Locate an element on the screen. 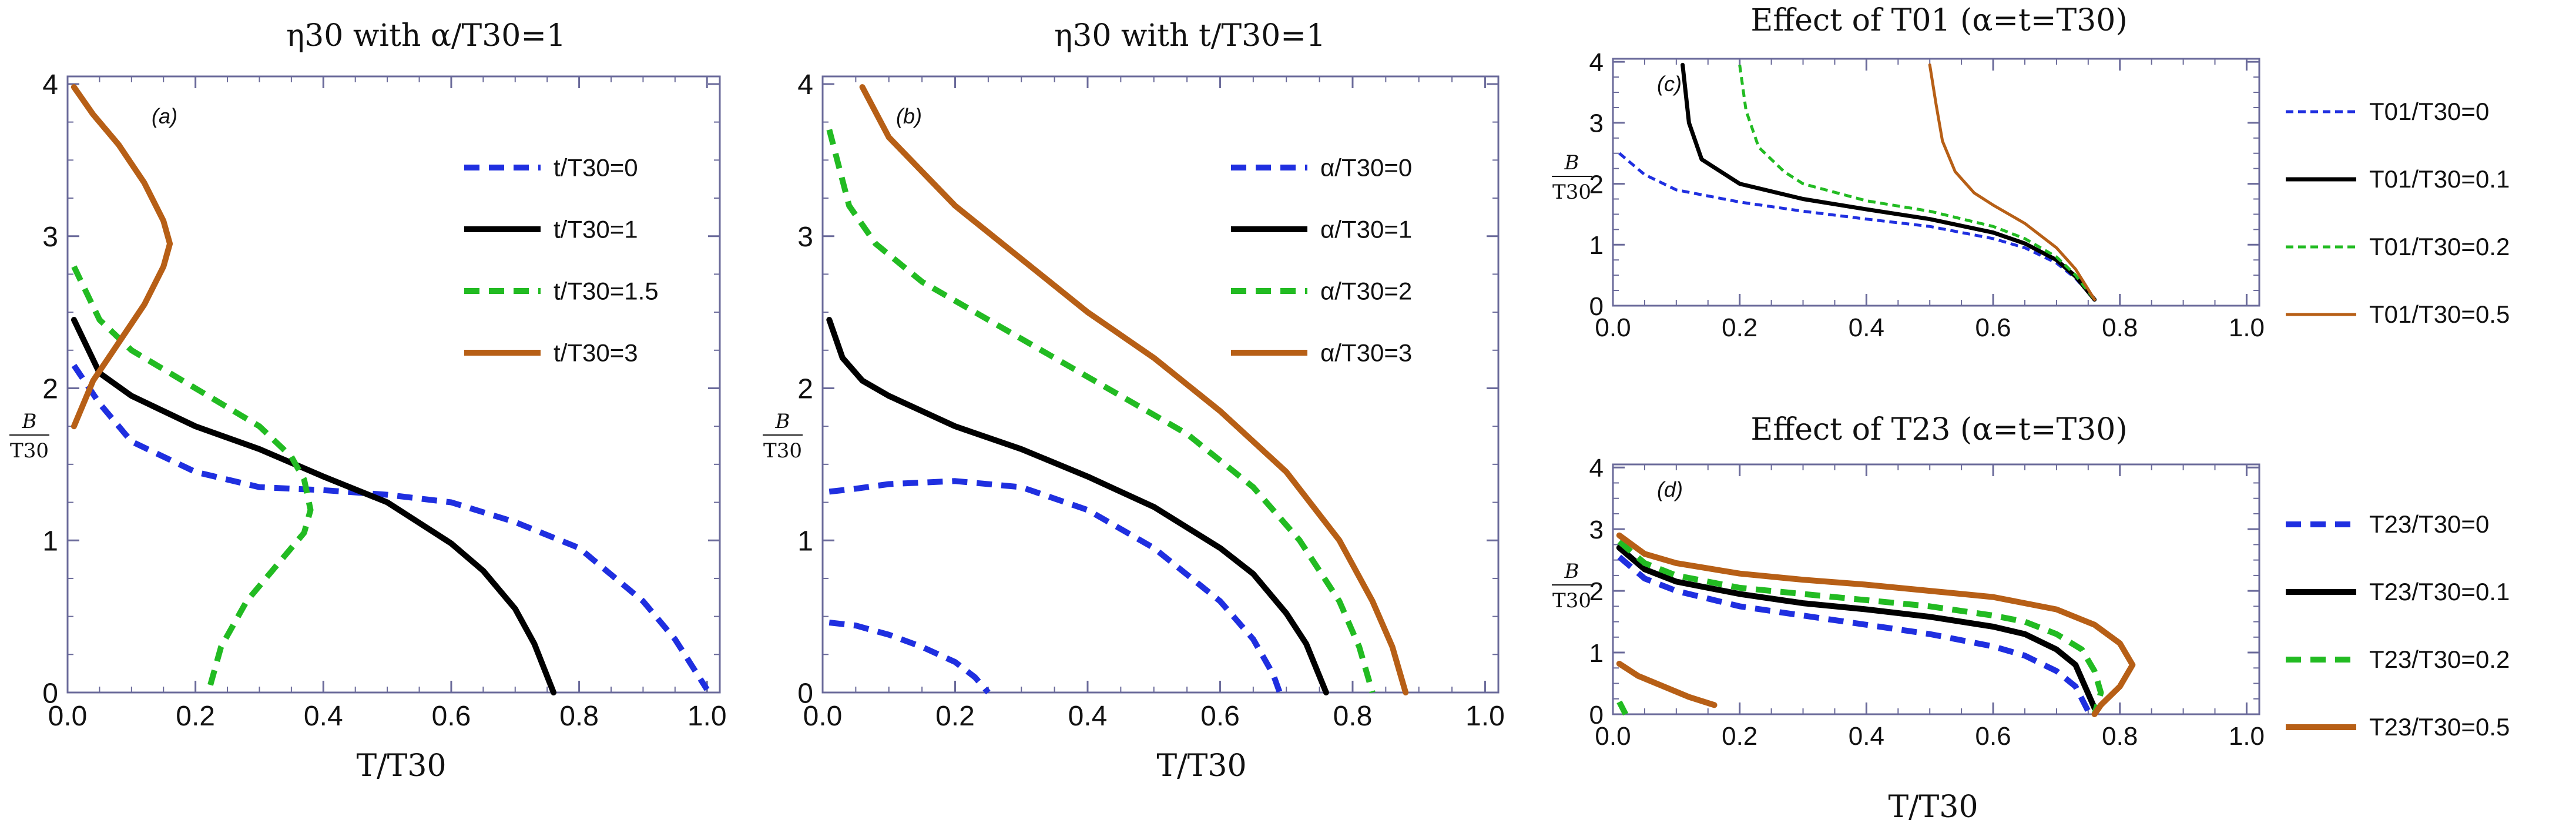  x-axis-label-a: T/T30 is located at coordinates (401, 766).